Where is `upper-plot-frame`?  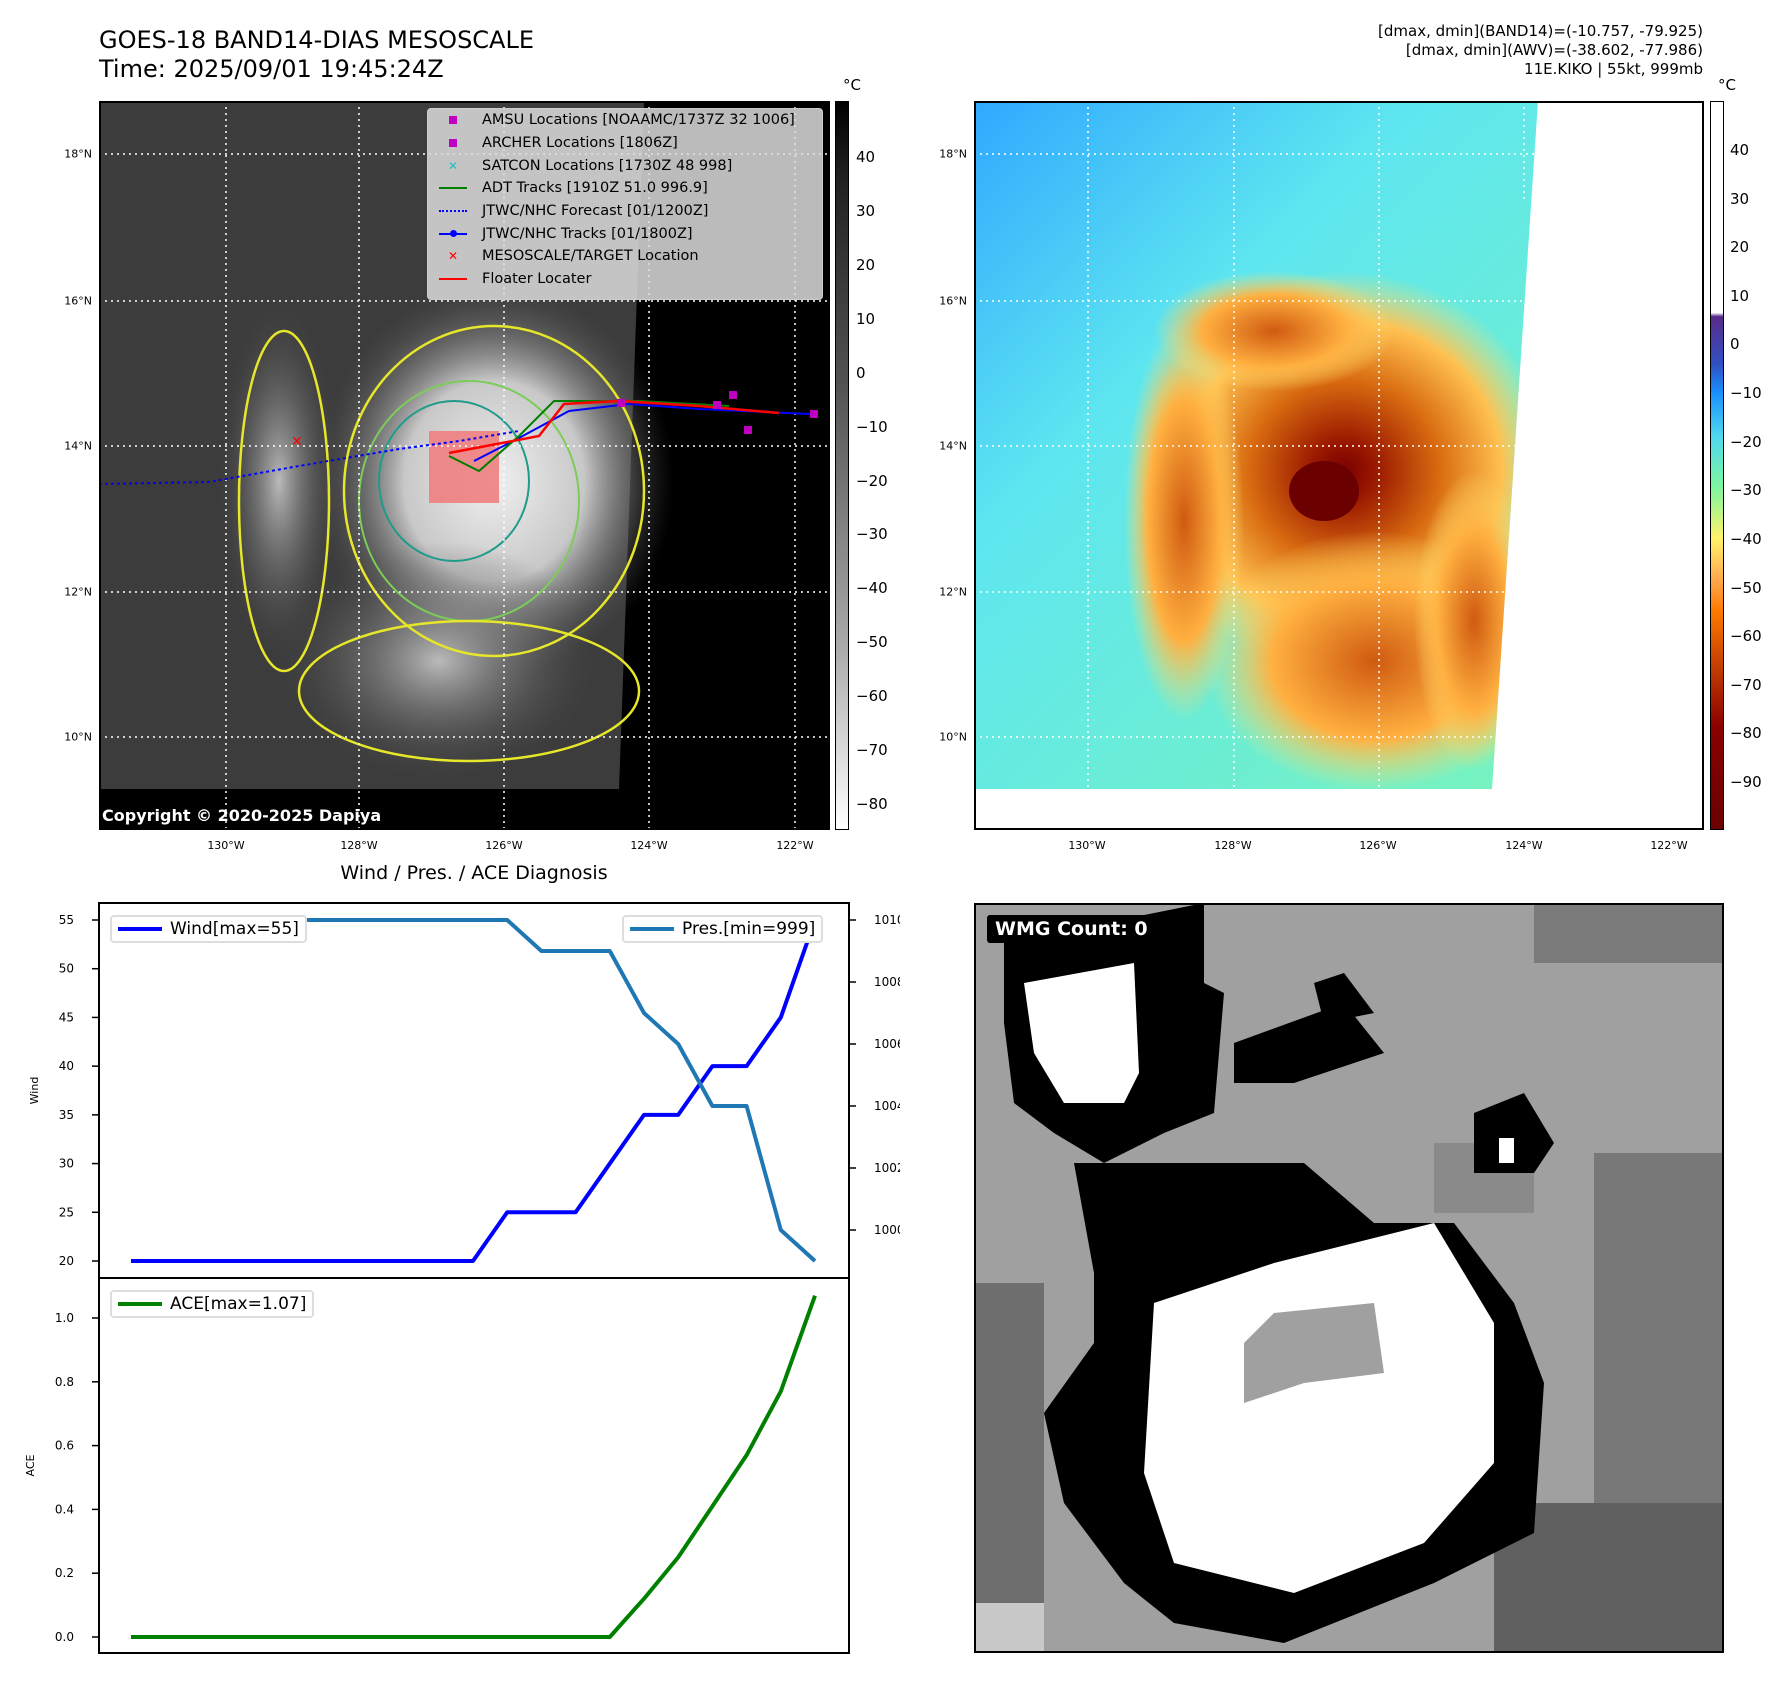
upper-plot-frame is located at coordinates (474, 1090).